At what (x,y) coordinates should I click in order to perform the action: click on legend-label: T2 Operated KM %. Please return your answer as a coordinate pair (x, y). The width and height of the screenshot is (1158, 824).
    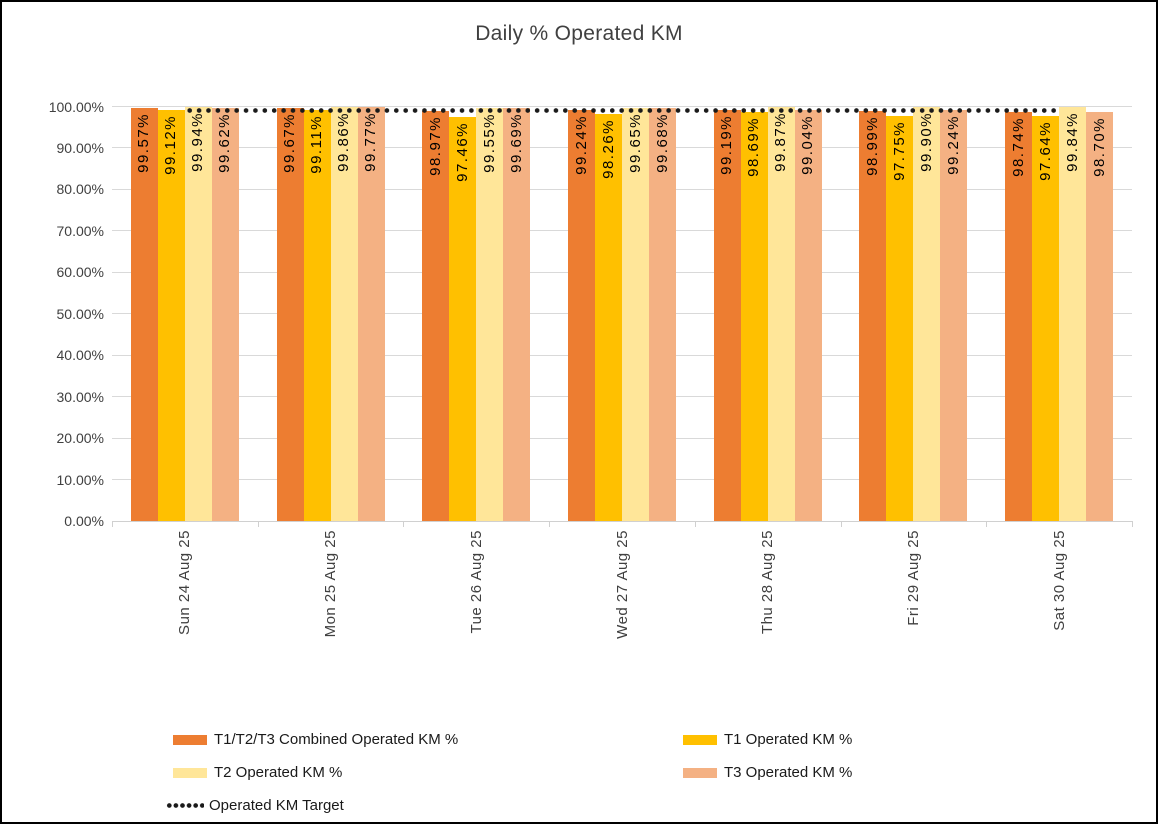
    Looking at the image, I should click on (278, 772).